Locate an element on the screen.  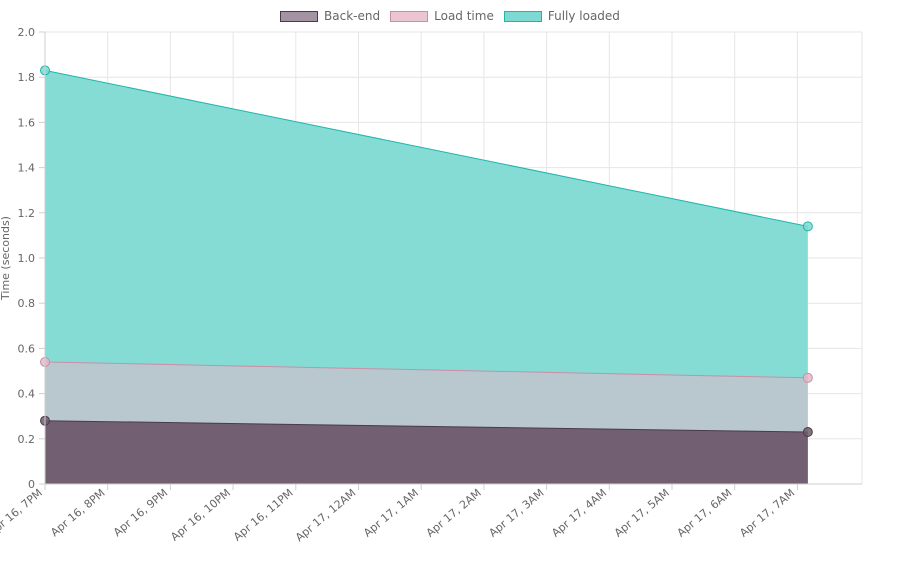
x-tick-label: Apr 16, 8PM is located at coordinates (77, 512).